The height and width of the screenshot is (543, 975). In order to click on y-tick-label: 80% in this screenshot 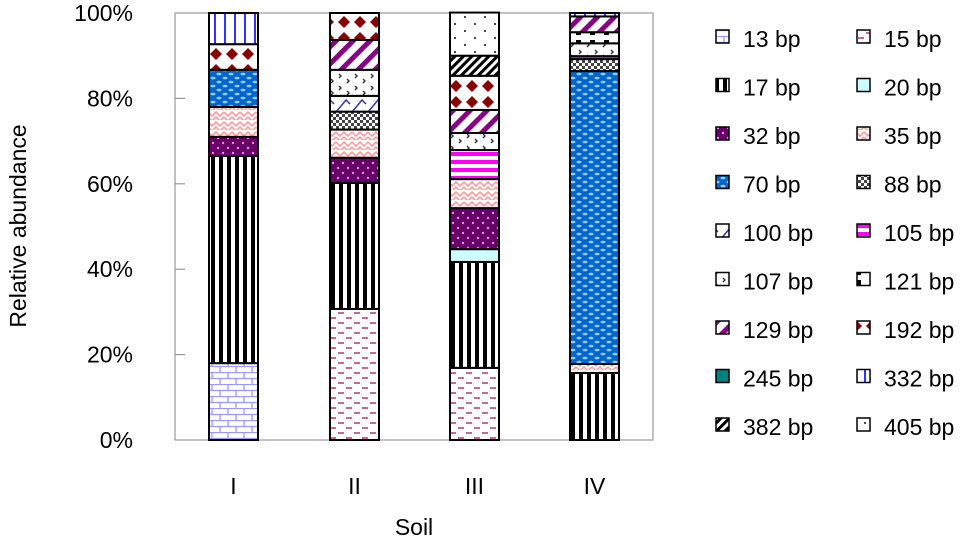, I will do `click(110, 98)`.